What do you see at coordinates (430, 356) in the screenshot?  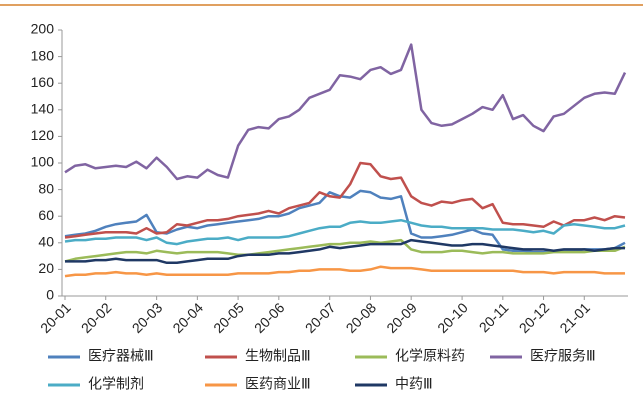 I see `legend-label: 化学原料药` at bounding box center [430, 356].